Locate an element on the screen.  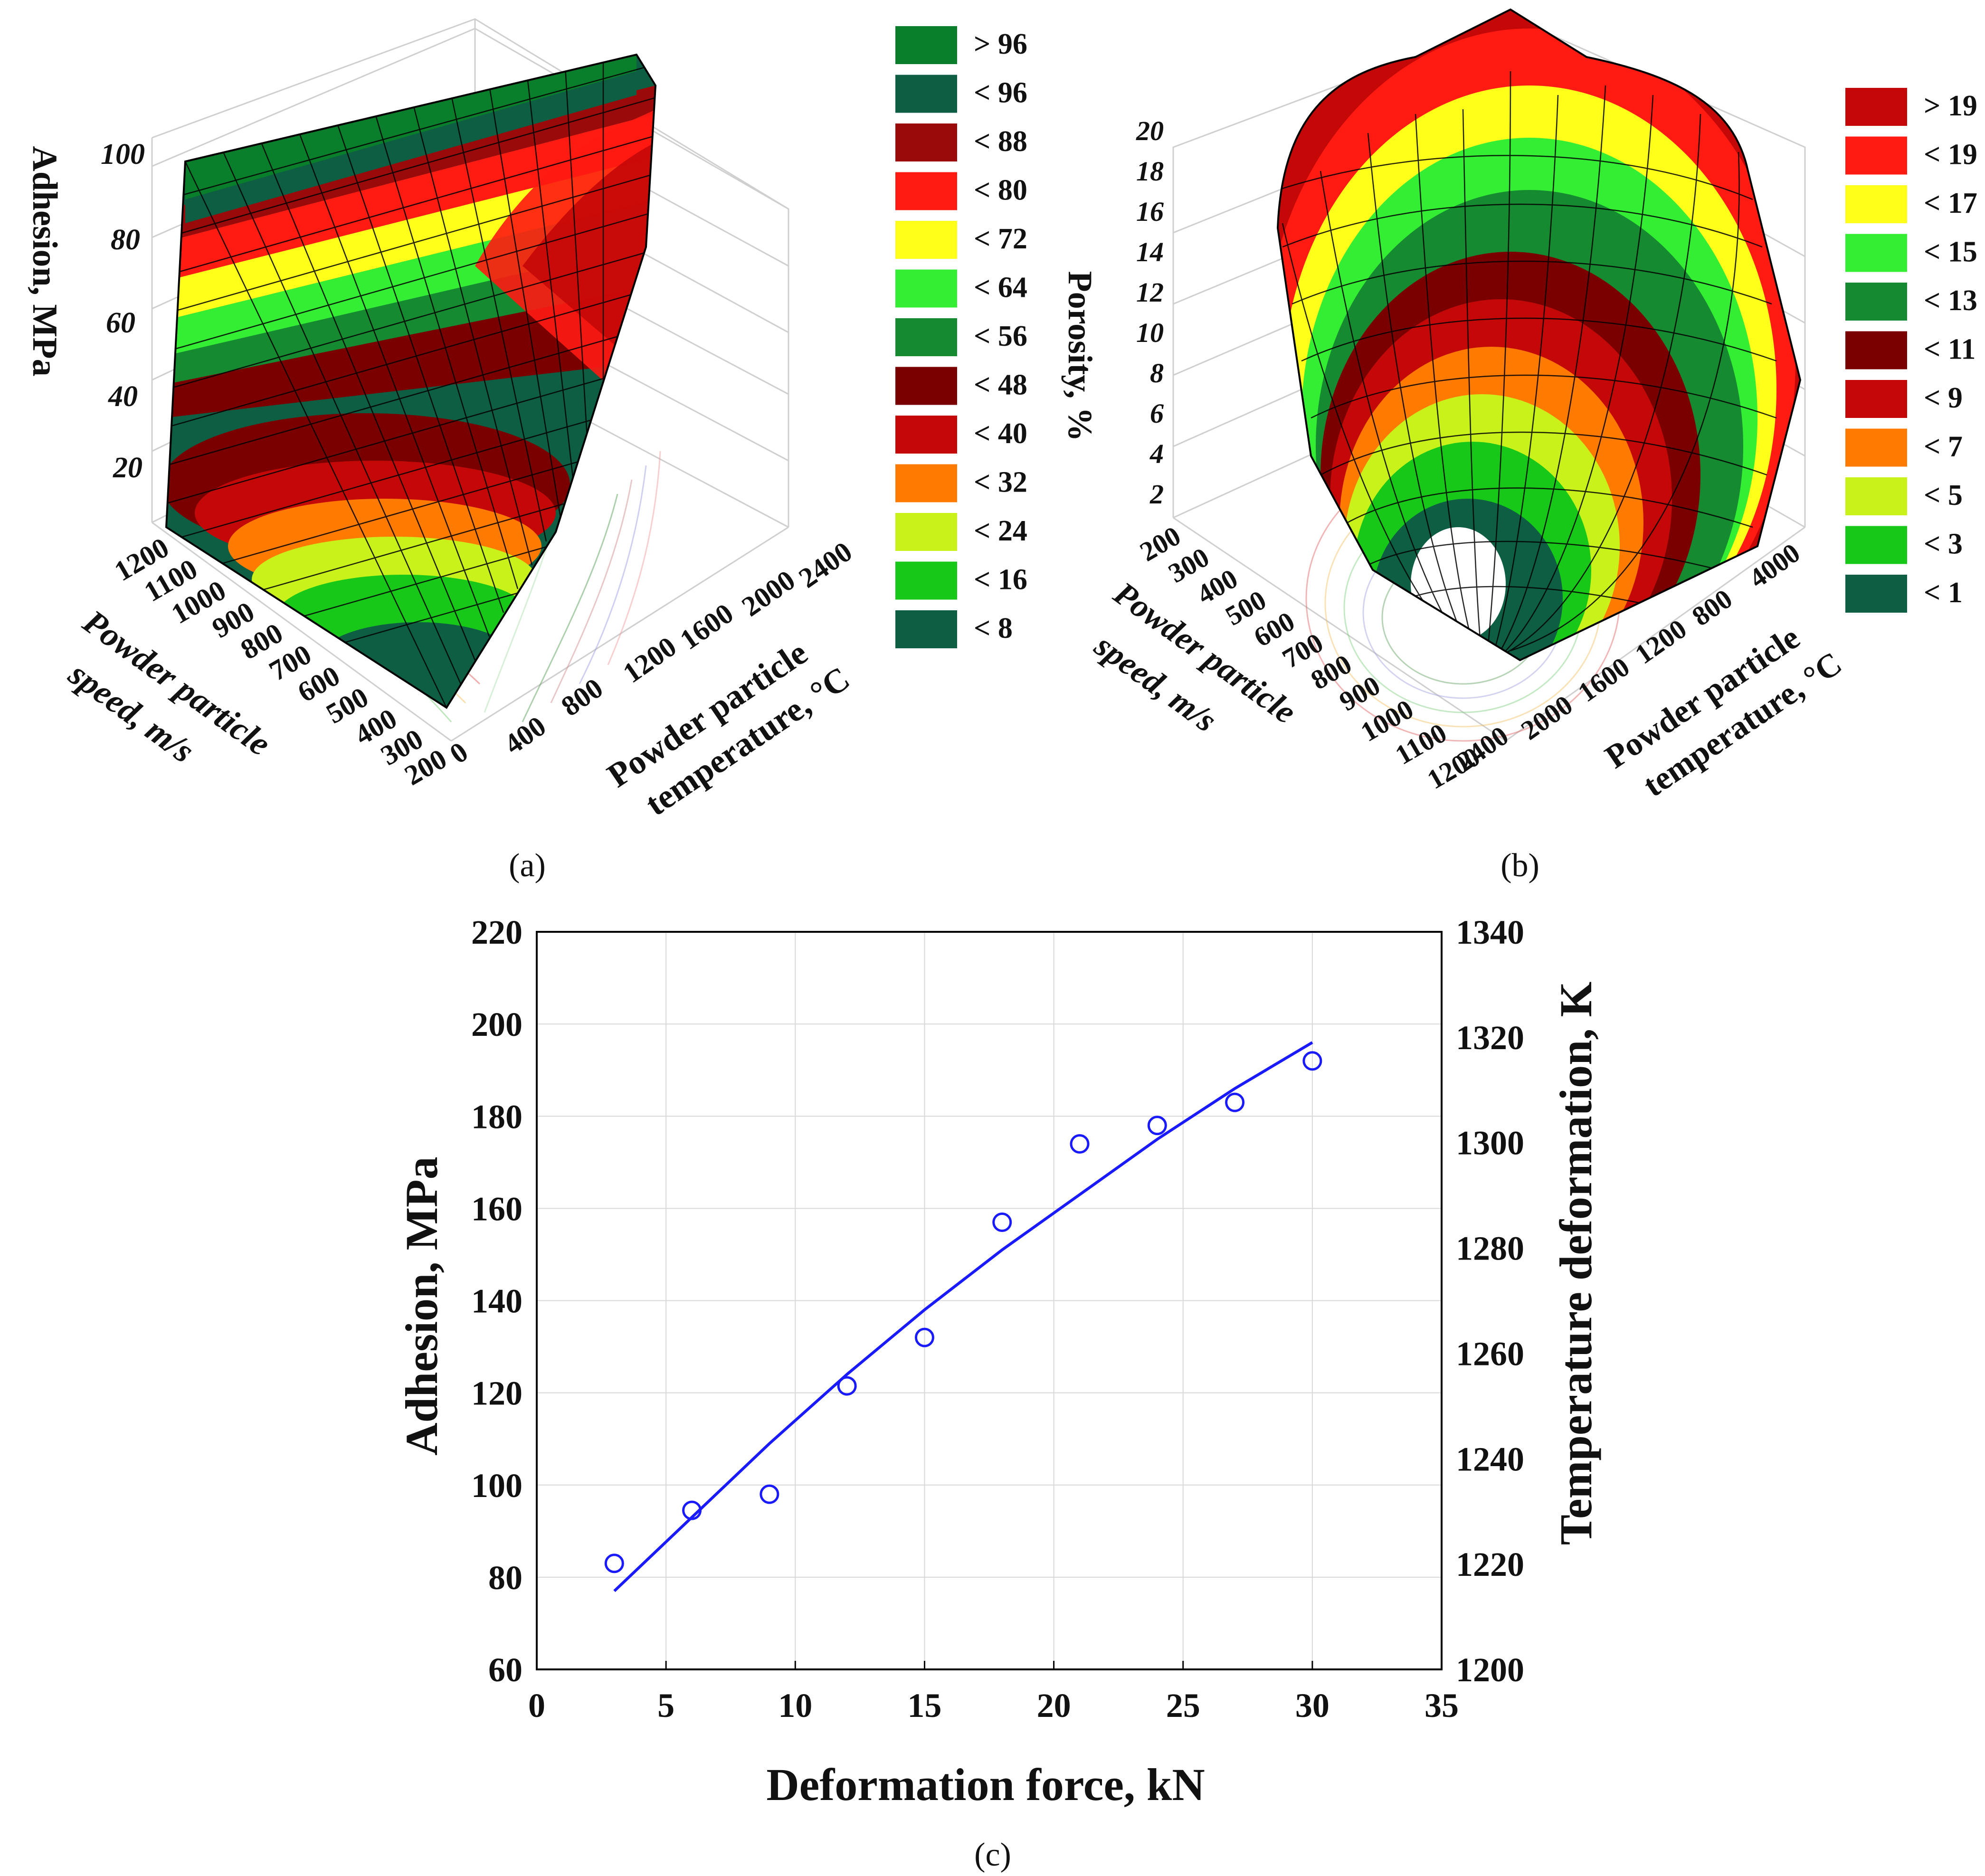
panel-c-x-axis-label: Deformation force, kN is located at coordinates (985, 1784).